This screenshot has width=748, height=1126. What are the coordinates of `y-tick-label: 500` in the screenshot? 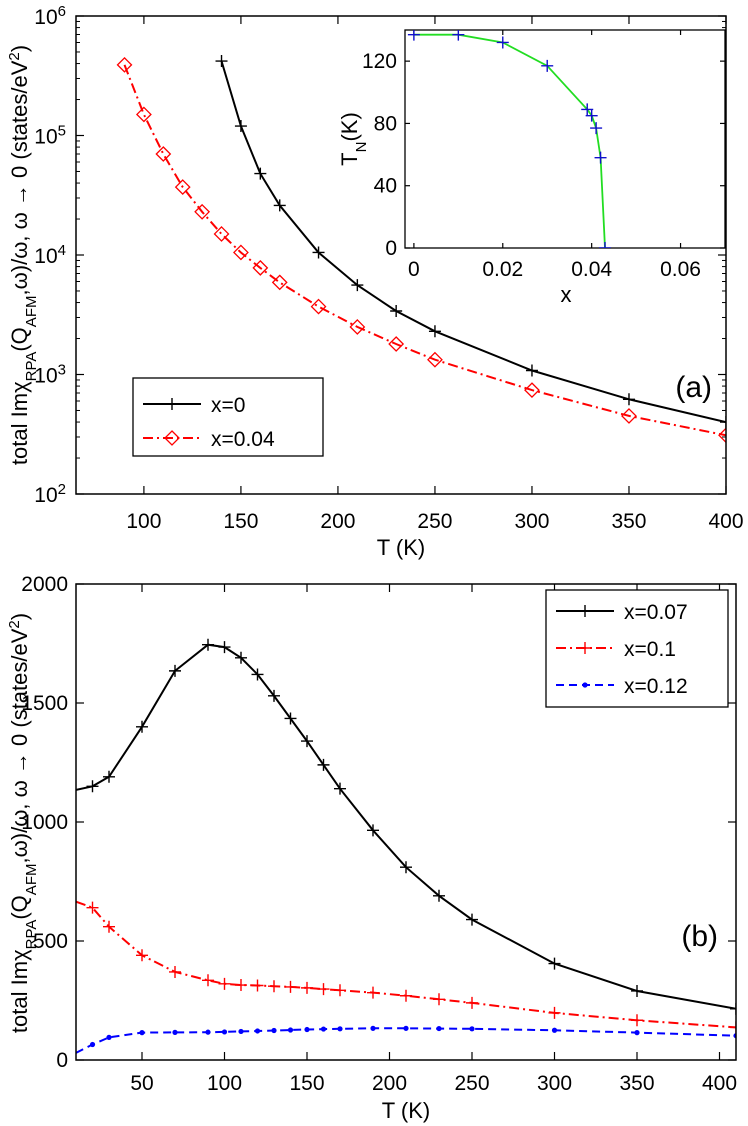 It's located at (50, 941).